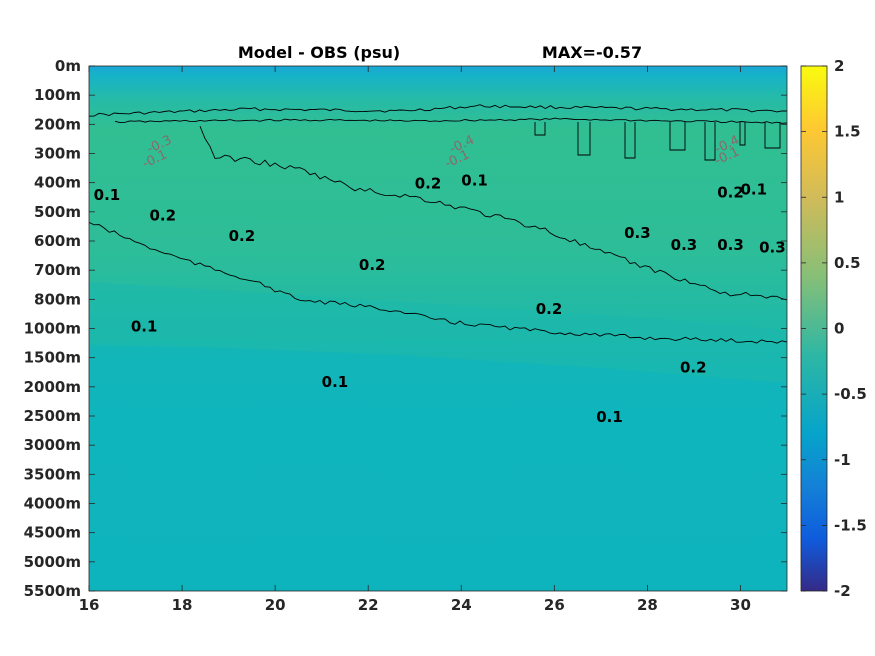  I want to click on colorbar-tick-label: 0.5, so click(847, 263).